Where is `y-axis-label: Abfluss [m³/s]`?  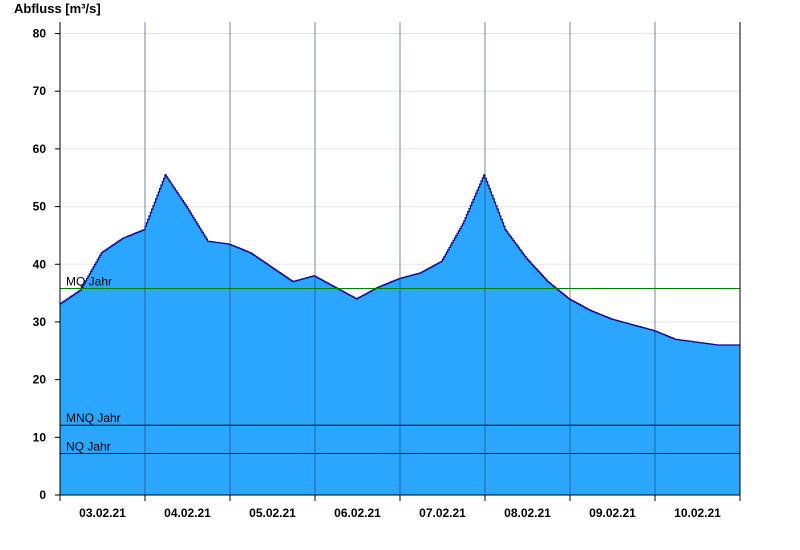 y-axis-label: Abfluss [m³/s] is located at coordinates (57, 8).